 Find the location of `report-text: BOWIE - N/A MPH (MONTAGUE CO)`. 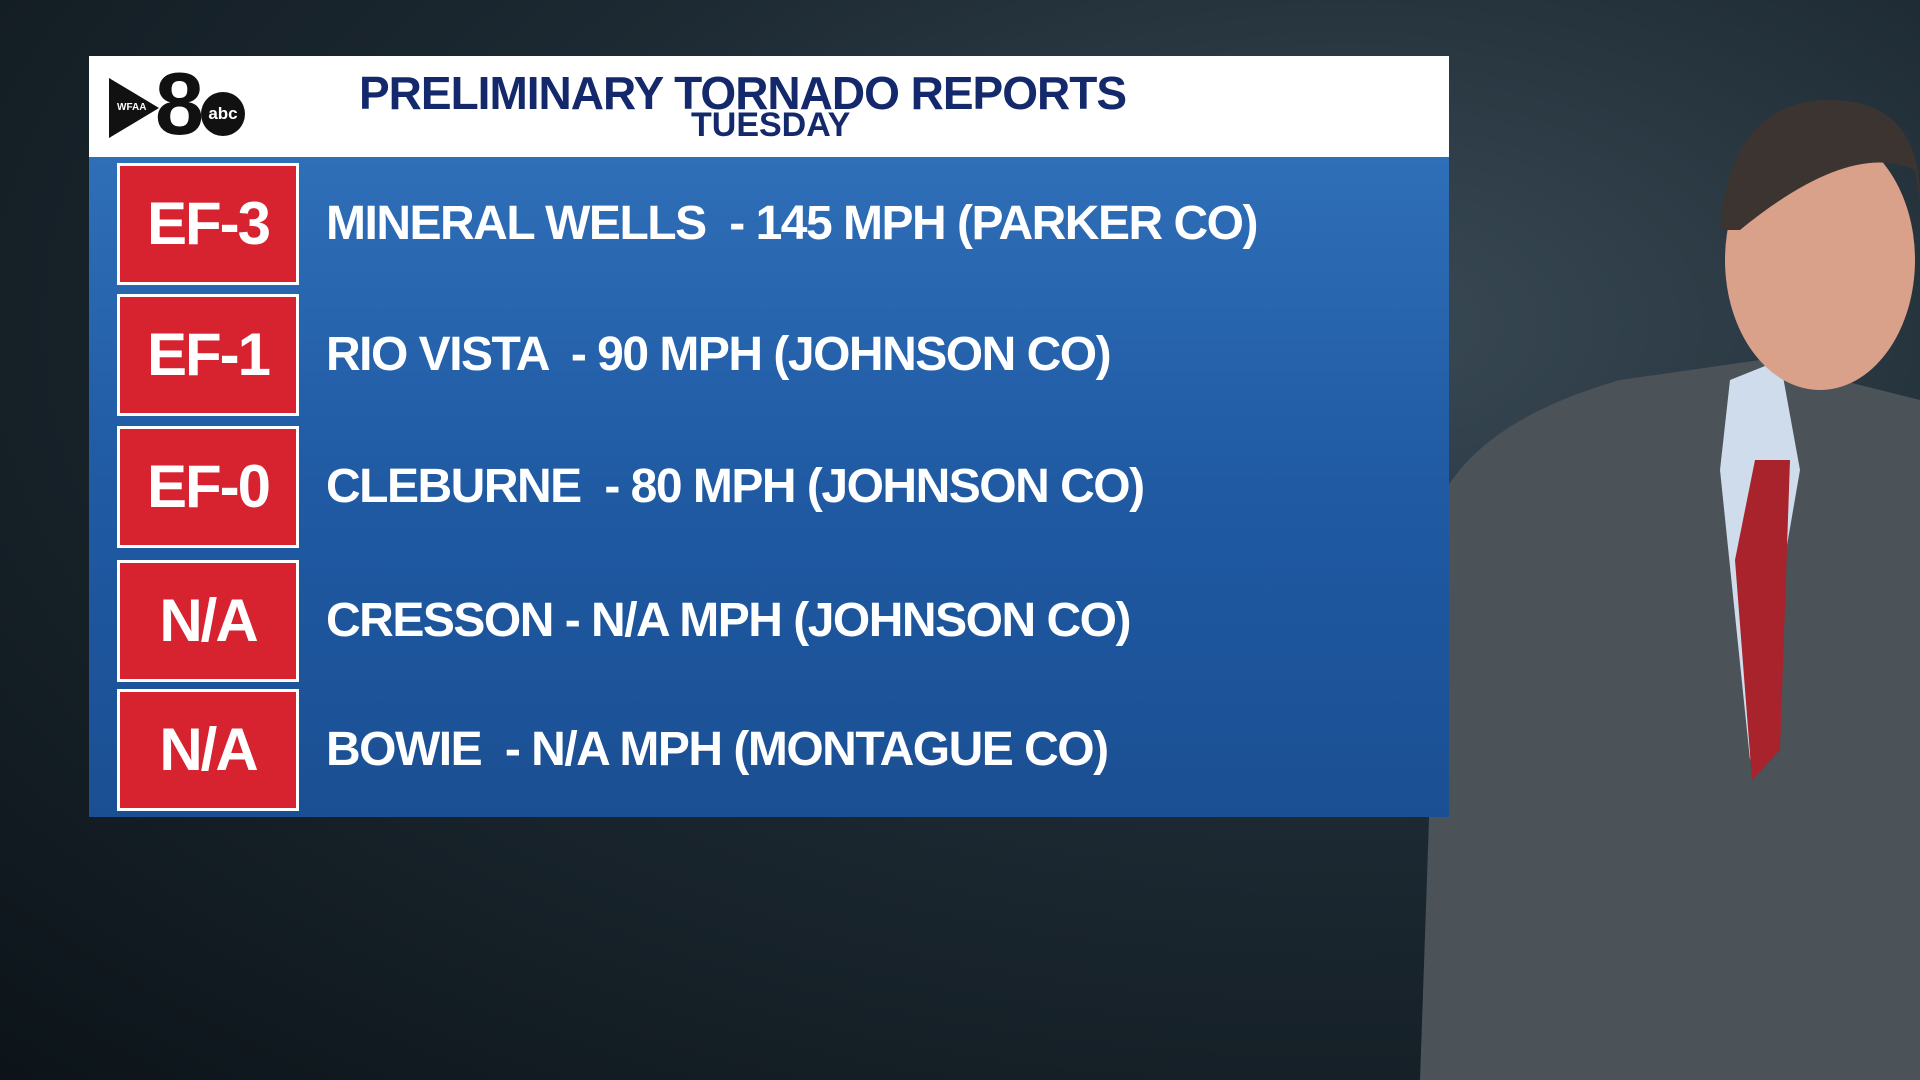

report-text: BOWIE - N/A MPH (MONTAGUE CO) is located at coordinates (717, 749).